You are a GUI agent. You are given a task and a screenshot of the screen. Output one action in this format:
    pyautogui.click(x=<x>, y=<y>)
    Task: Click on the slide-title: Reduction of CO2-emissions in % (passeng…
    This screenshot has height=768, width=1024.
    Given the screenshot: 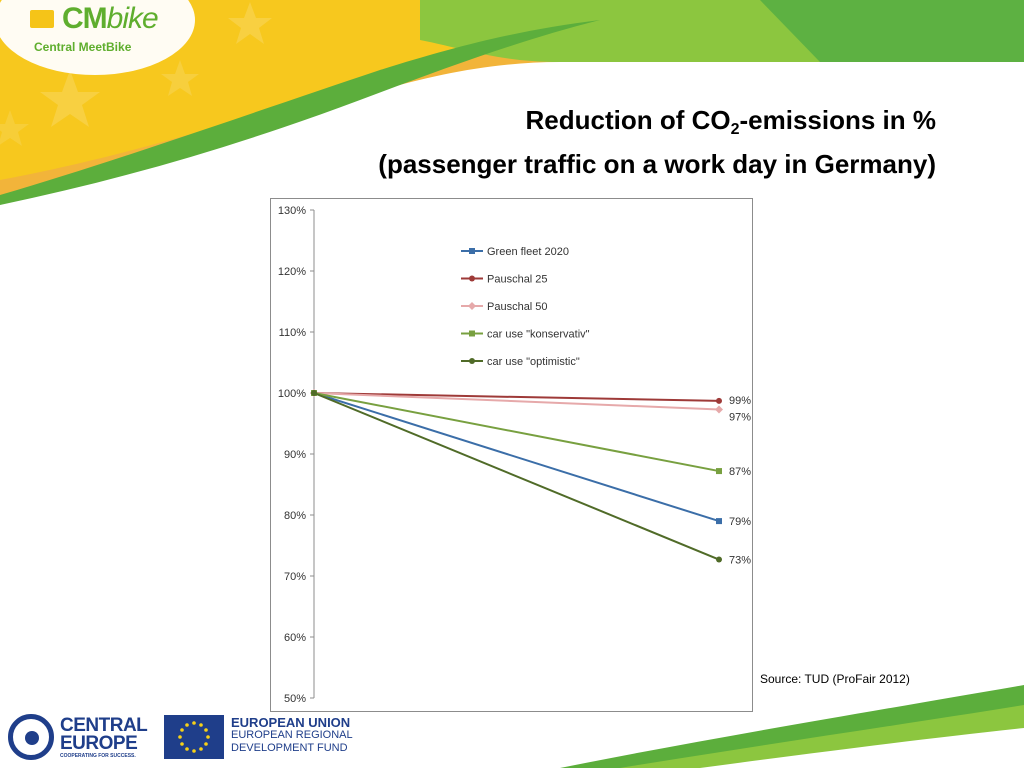 What is the action you would take?
    pyautogui.click(x=657, y=142)
    